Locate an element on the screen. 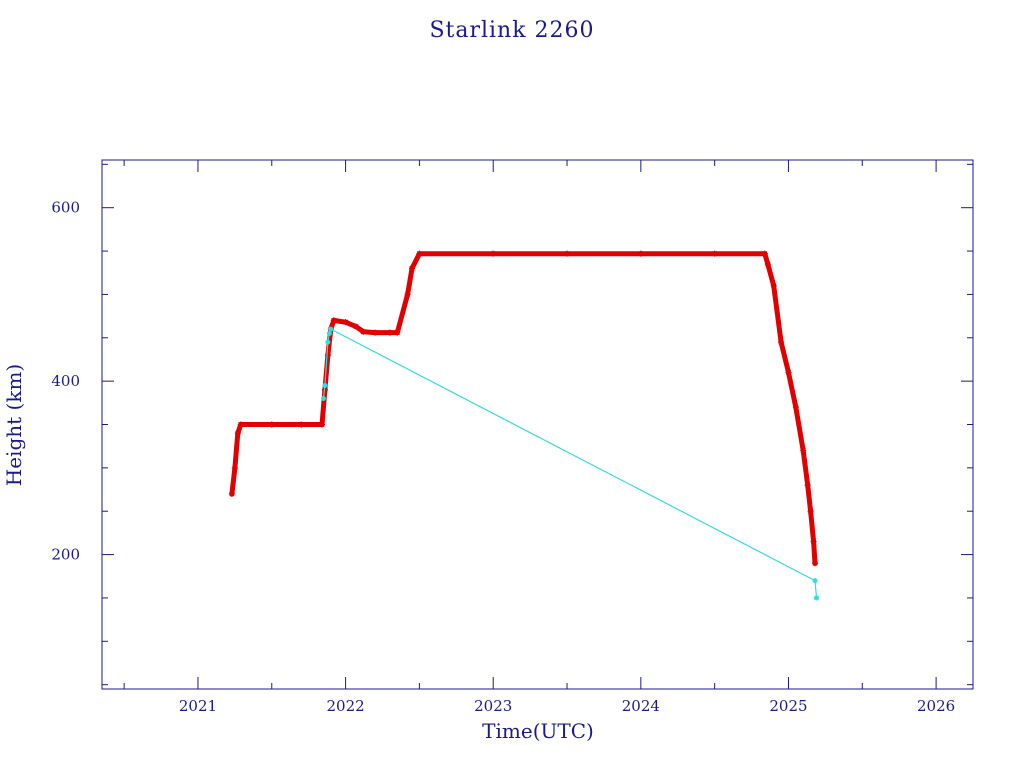 Image resolution: width=1024 pixels, height=773 pixels. x-axis-label: Time(UTC) is located at coordinates (538, 731).